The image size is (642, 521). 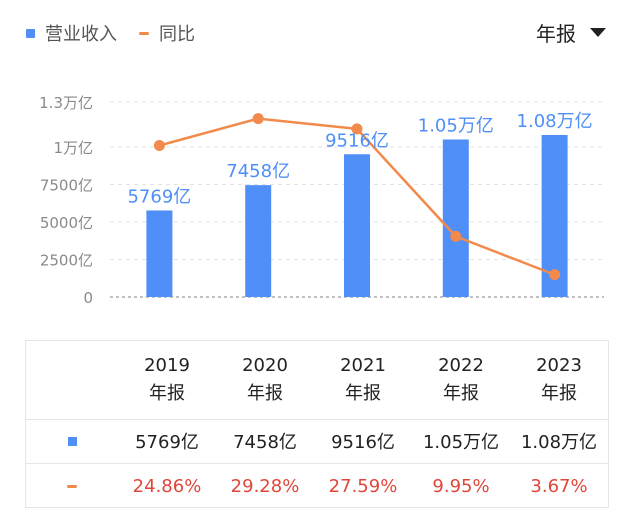 What do you see at coordinates (317, 380) in the screenshot?
I see `table-header-row: 2019 年报 2020 年报 2021 年报 2022 年报 2023 年报` at bounding box center [317, 380].